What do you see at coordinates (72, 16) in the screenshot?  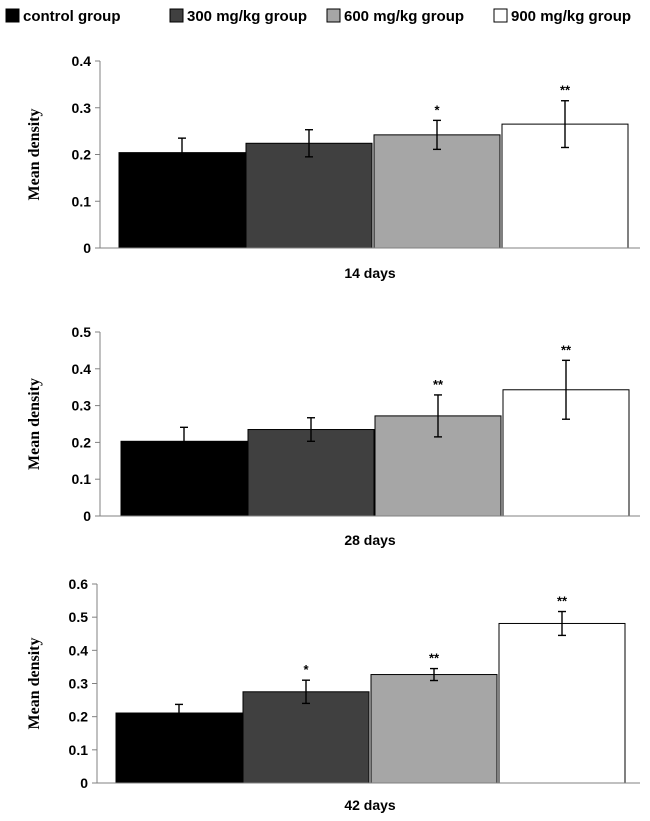 I see `legend-label: control group` at bounding box center [72, 16].